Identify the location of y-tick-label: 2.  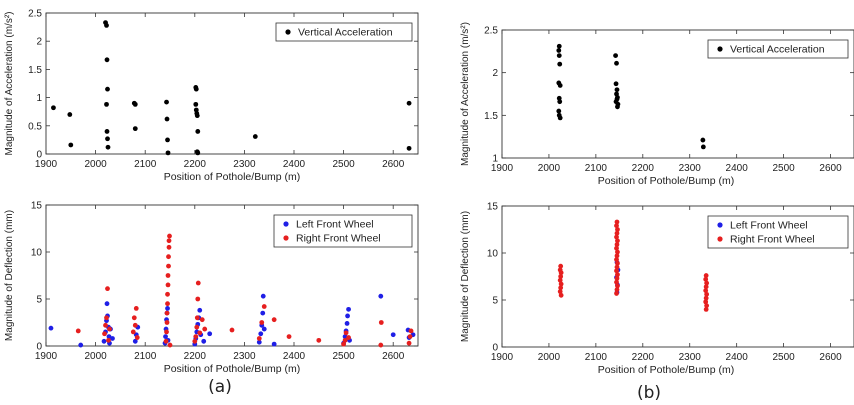
(39, 42).